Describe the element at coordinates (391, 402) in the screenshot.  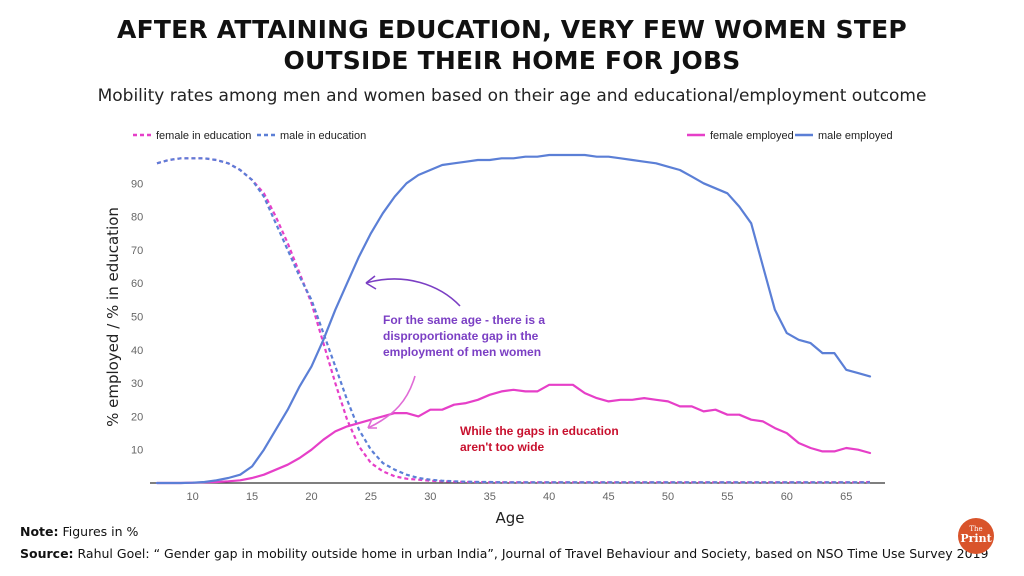
I see `annotation-arrow-pink` at that location.